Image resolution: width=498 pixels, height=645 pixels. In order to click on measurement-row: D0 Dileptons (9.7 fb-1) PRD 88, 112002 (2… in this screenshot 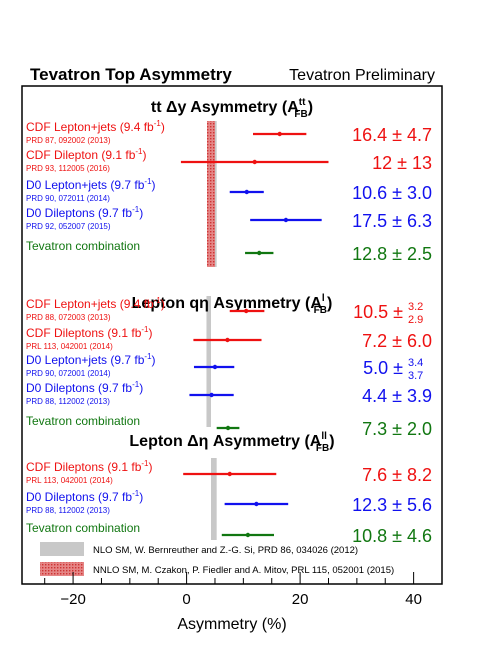, I will do `click(229, 393)`.